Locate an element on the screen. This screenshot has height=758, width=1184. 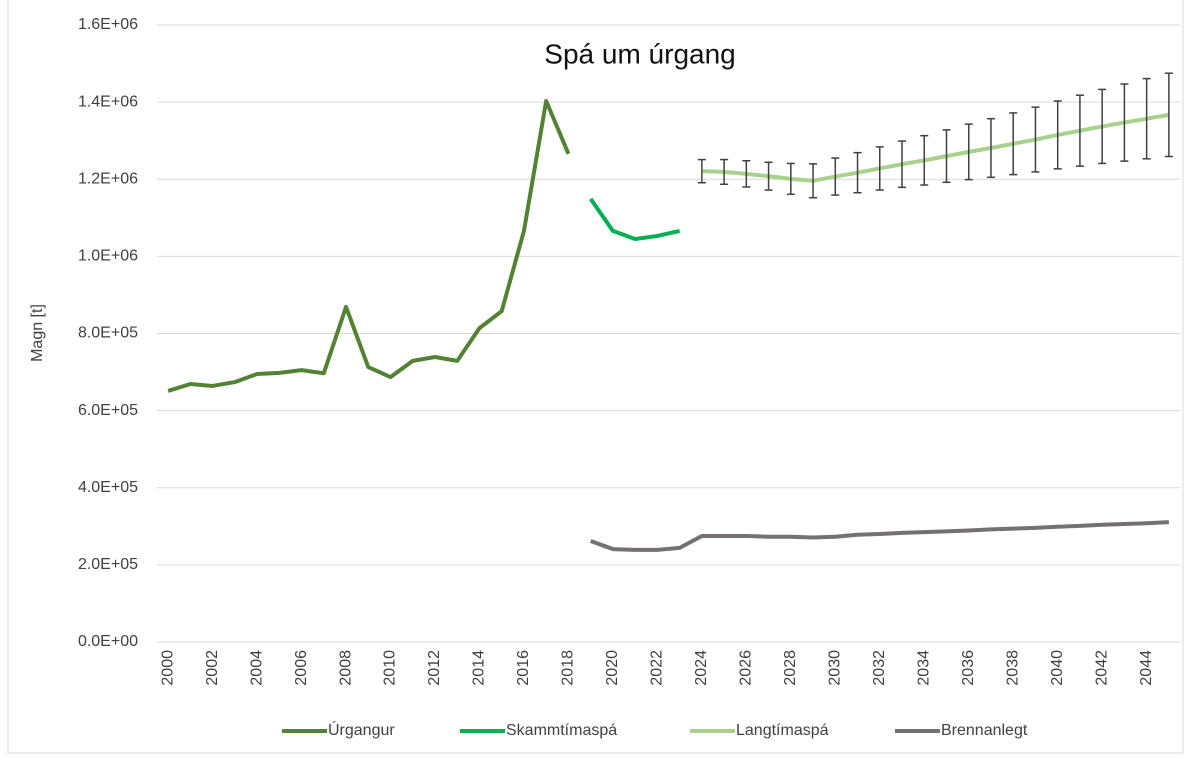
x-tick-label: 2024 is located at coordinates (701, 668).